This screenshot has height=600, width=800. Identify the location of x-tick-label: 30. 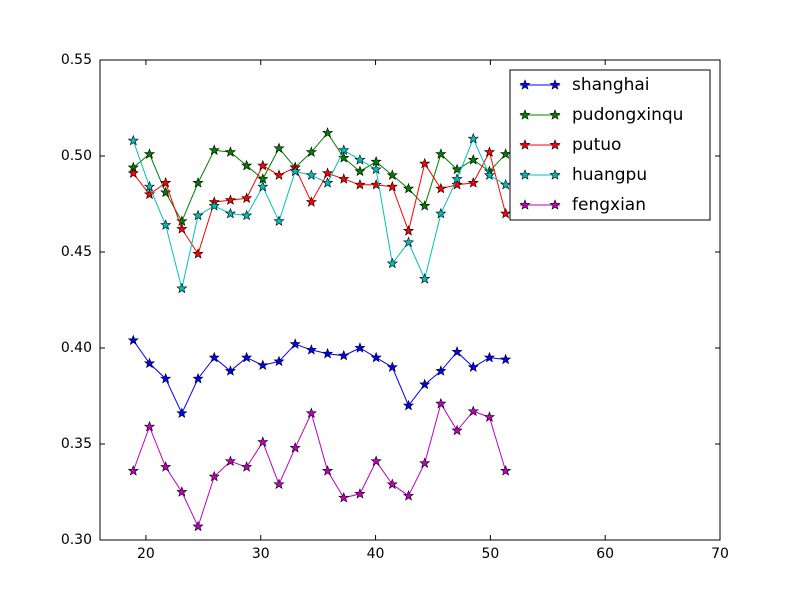
(261, 554).